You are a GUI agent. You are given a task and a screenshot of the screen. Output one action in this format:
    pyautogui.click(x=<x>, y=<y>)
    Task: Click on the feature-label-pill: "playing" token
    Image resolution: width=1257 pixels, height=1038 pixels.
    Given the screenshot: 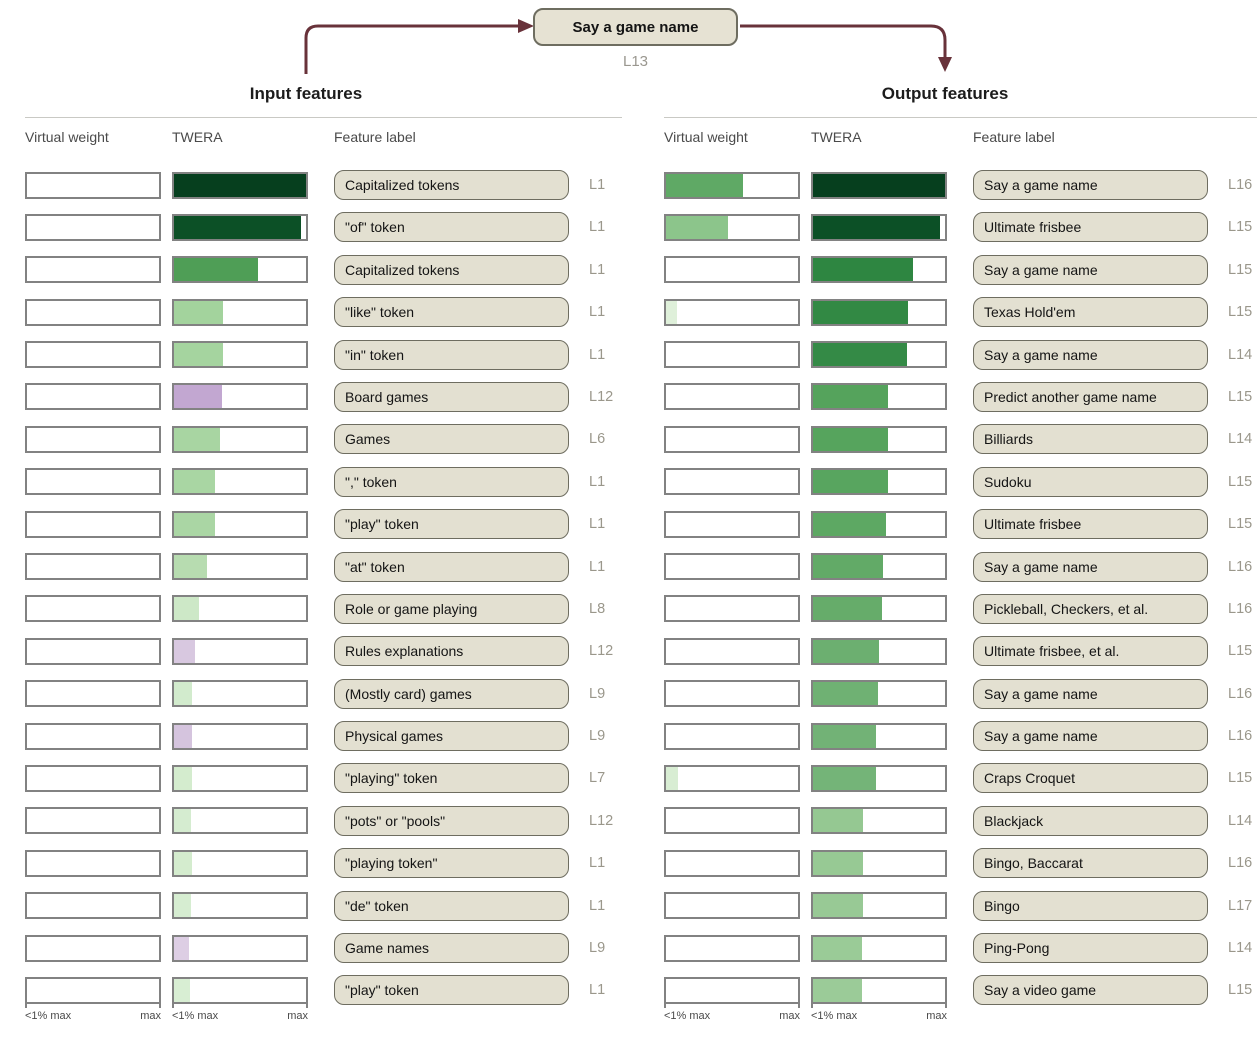 What is the action you would take?
    pyautogui.click(x=451, y=778)
    